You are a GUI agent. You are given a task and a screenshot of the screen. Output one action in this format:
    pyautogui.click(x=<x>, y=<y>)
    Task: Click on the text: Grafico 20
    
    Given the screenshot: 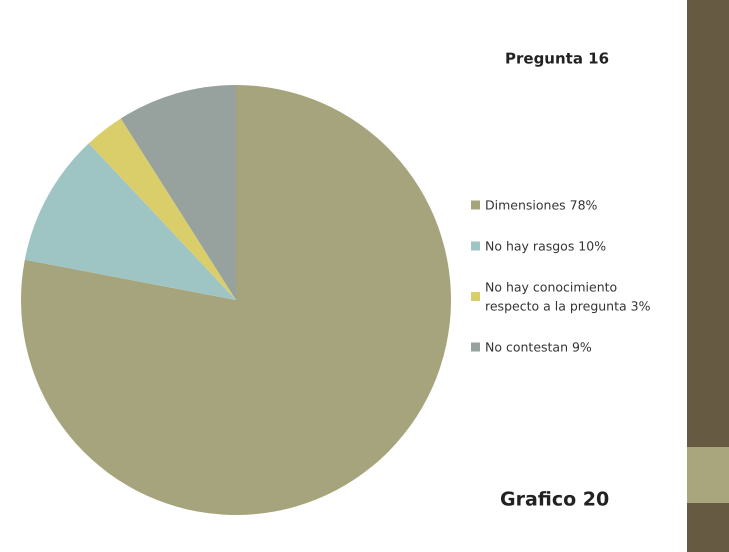 What is the action you would take?
    pyautogui.click(x=555, y=499)
    